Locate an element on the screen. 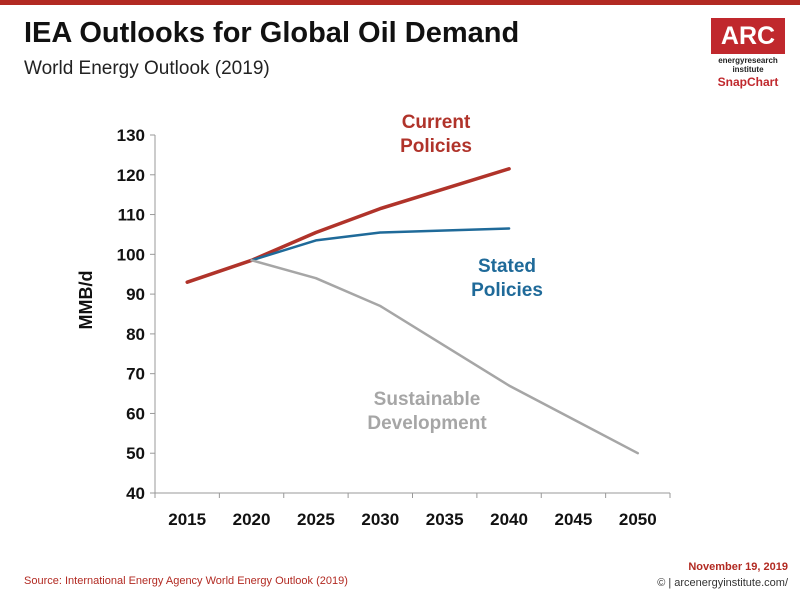 The image size is (800, 599). y-tick-label: 60 is located at coordinates (135, 413).